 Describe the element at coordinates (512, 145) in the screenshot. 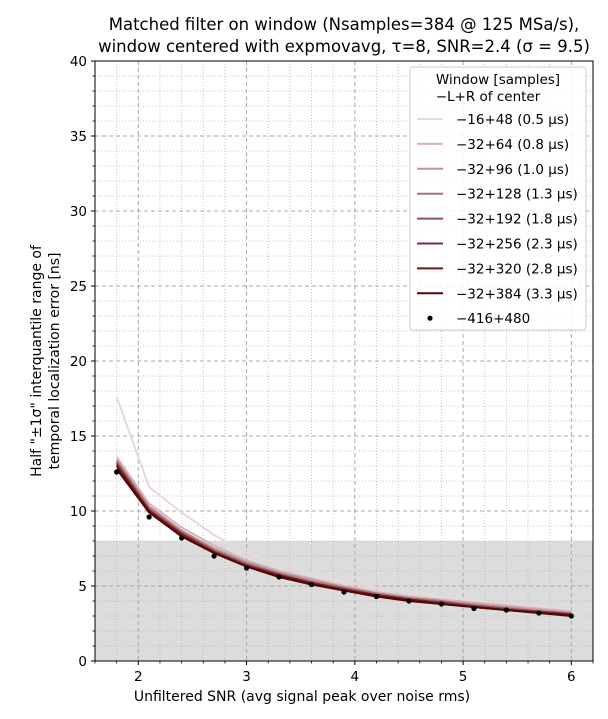

I see `legend-label: −32+64 (0.8 μs)` at that location.